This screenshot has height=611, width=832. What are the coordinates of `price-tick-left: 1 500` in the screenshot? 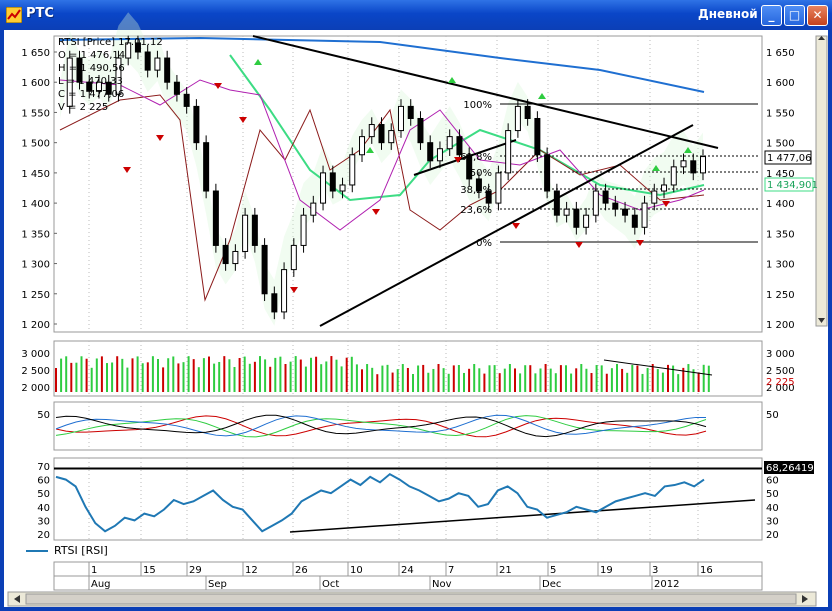 It's located at (35, 144).